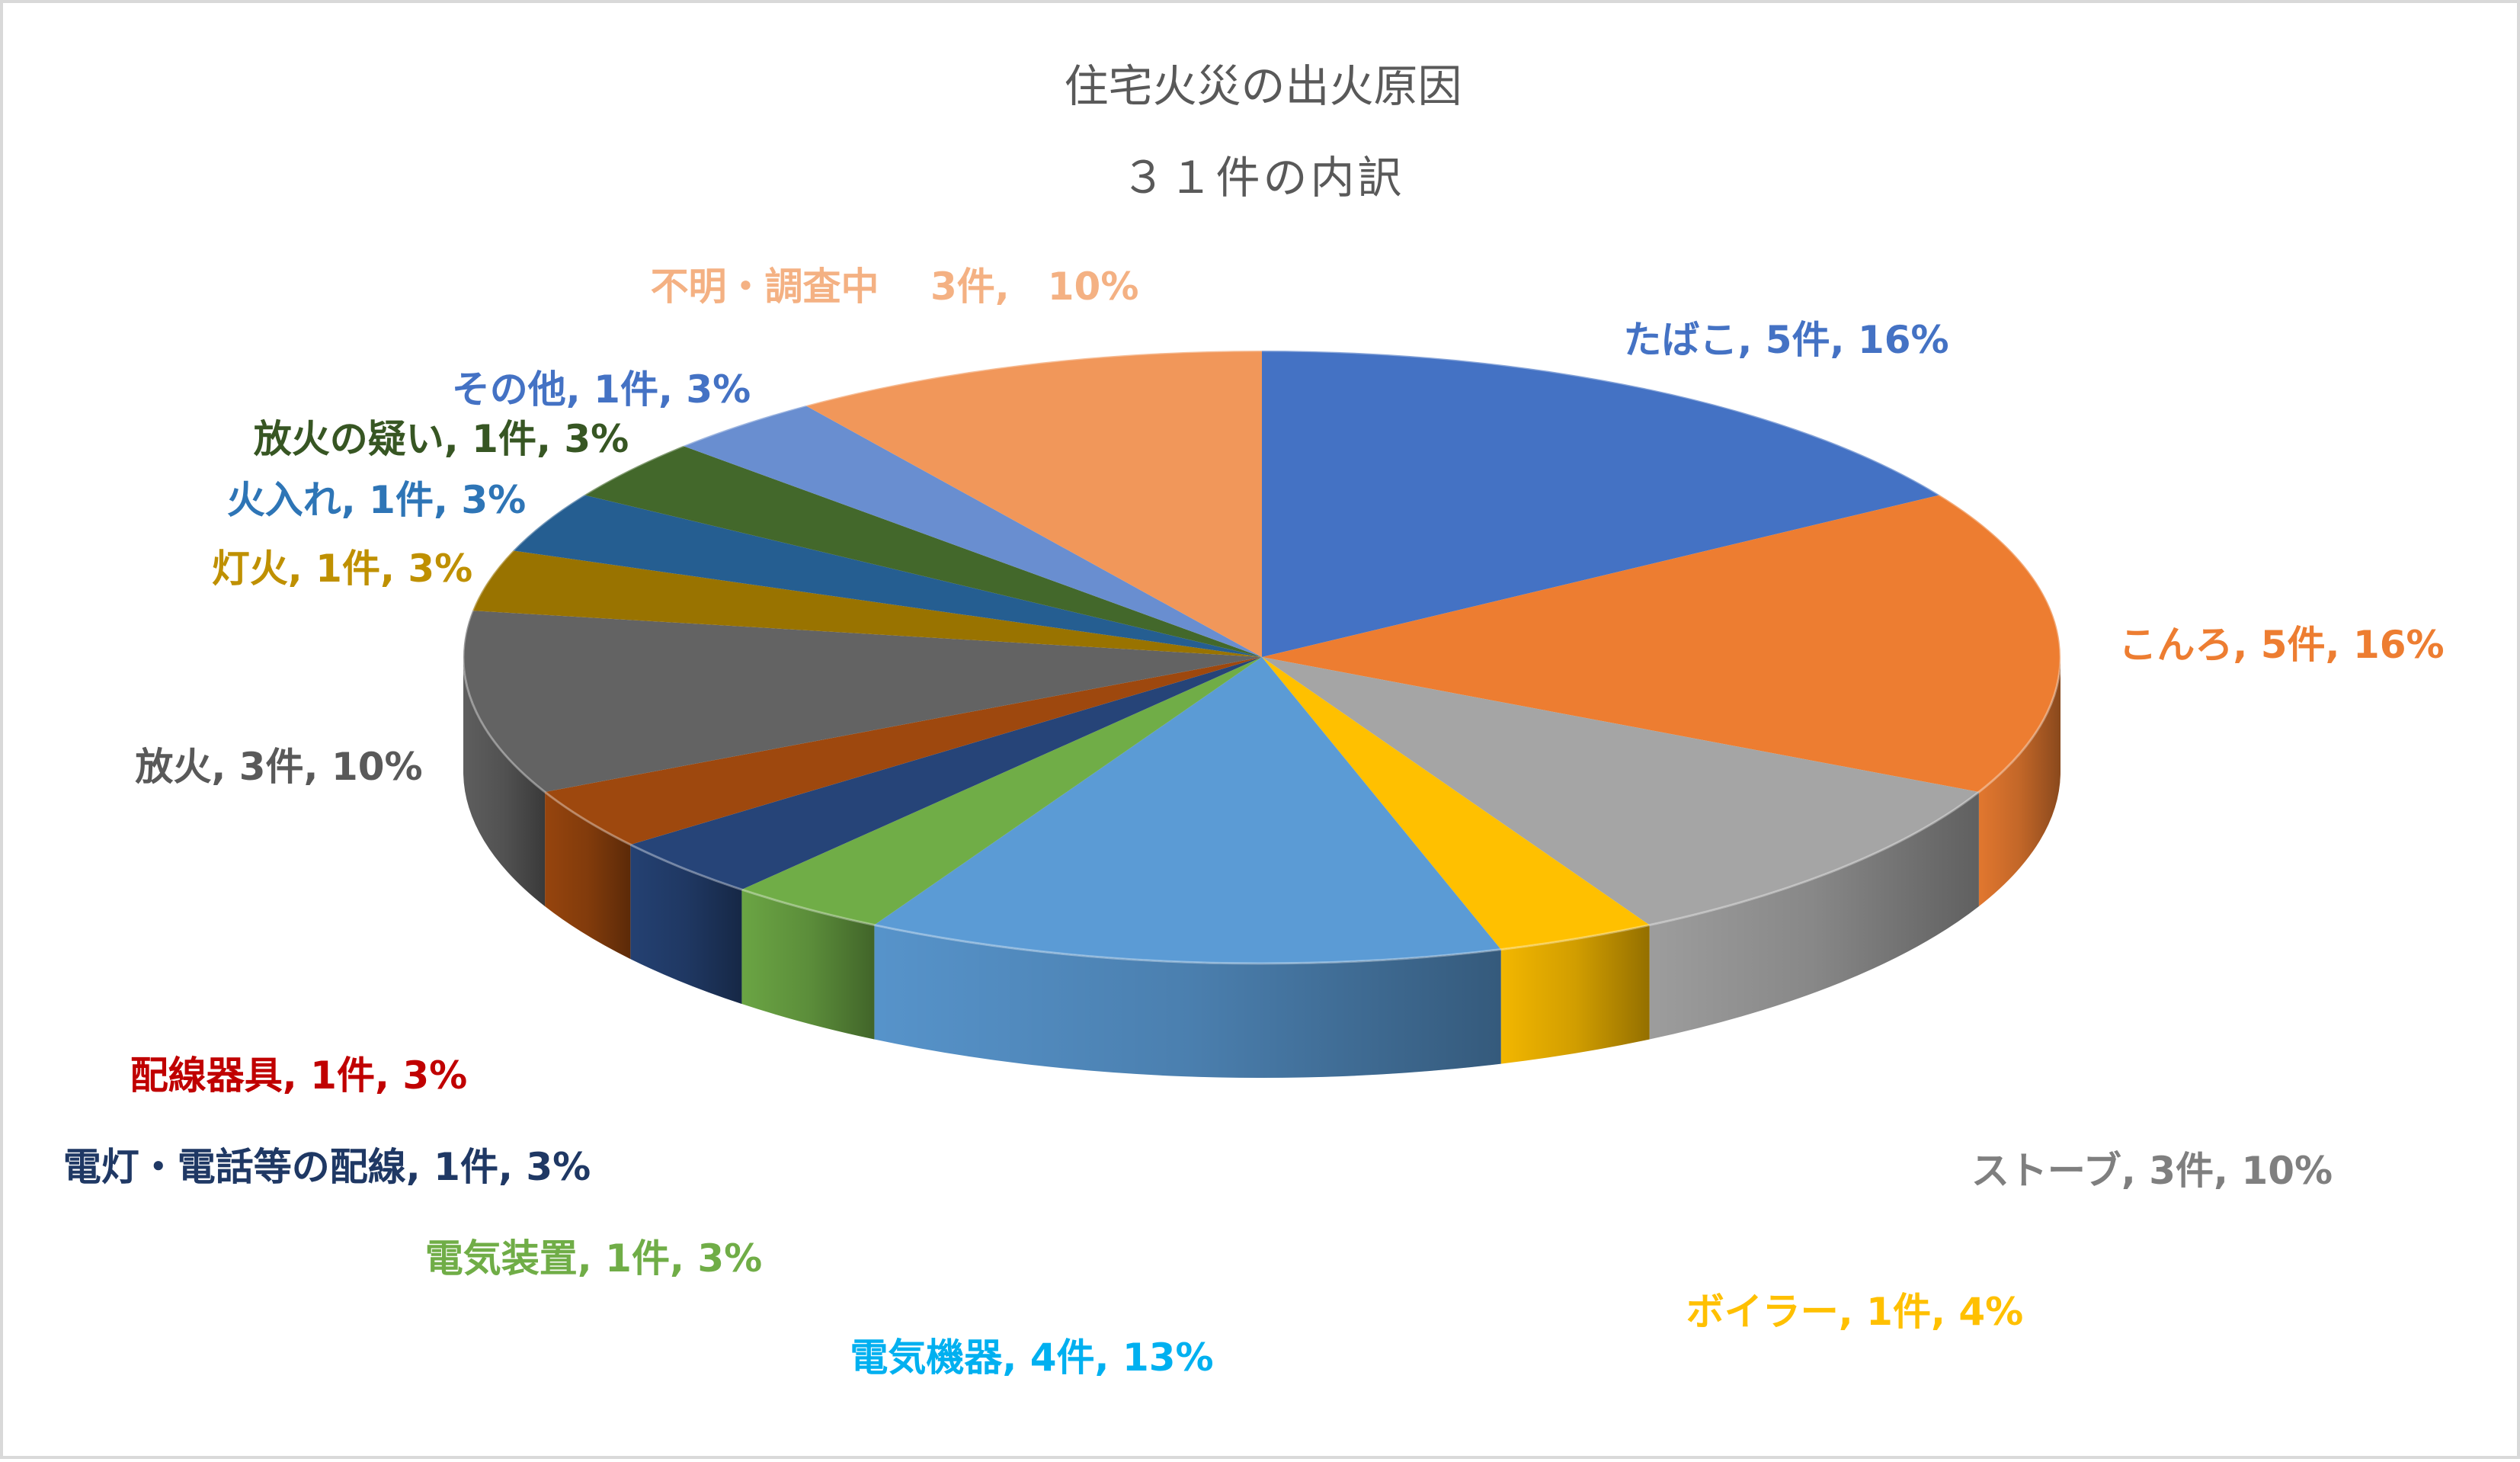  I want to click on data-label-lamp-phone-wiring: 電灯・電話等の配線, 1件, 3%, so click(326, 1167).